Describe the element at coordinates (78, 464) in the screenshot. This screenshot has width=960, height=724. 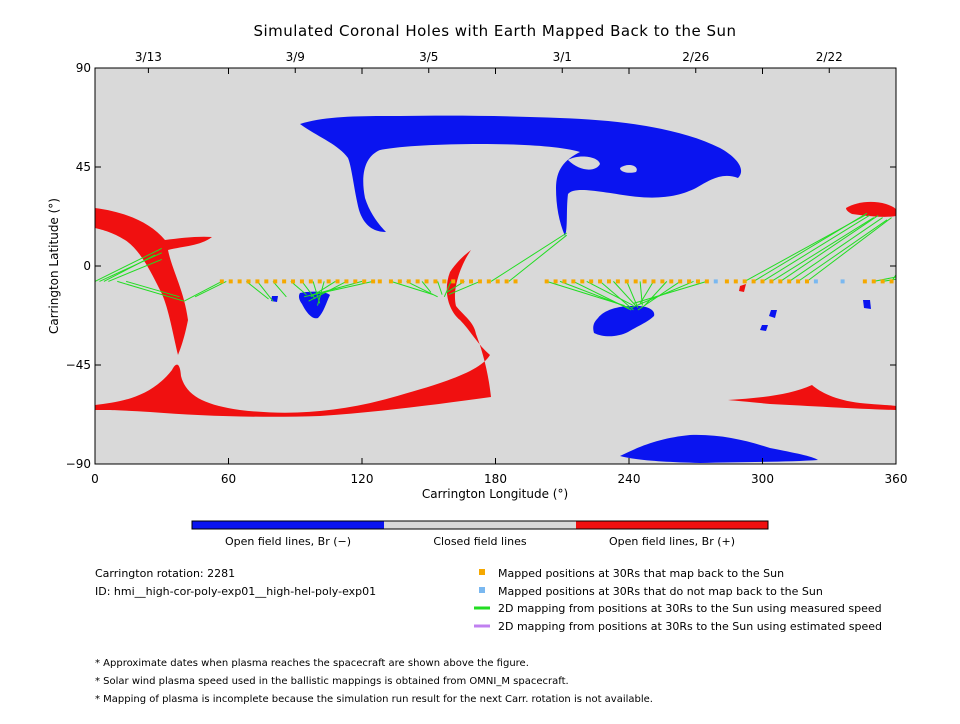
I see `y-tick-label: −90` at that location.